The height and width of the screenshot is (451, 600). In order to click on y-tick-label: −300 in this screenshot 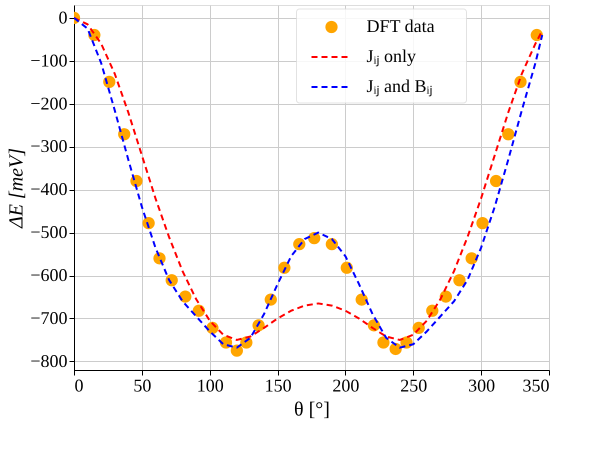, I will do `click(49, 146)`.